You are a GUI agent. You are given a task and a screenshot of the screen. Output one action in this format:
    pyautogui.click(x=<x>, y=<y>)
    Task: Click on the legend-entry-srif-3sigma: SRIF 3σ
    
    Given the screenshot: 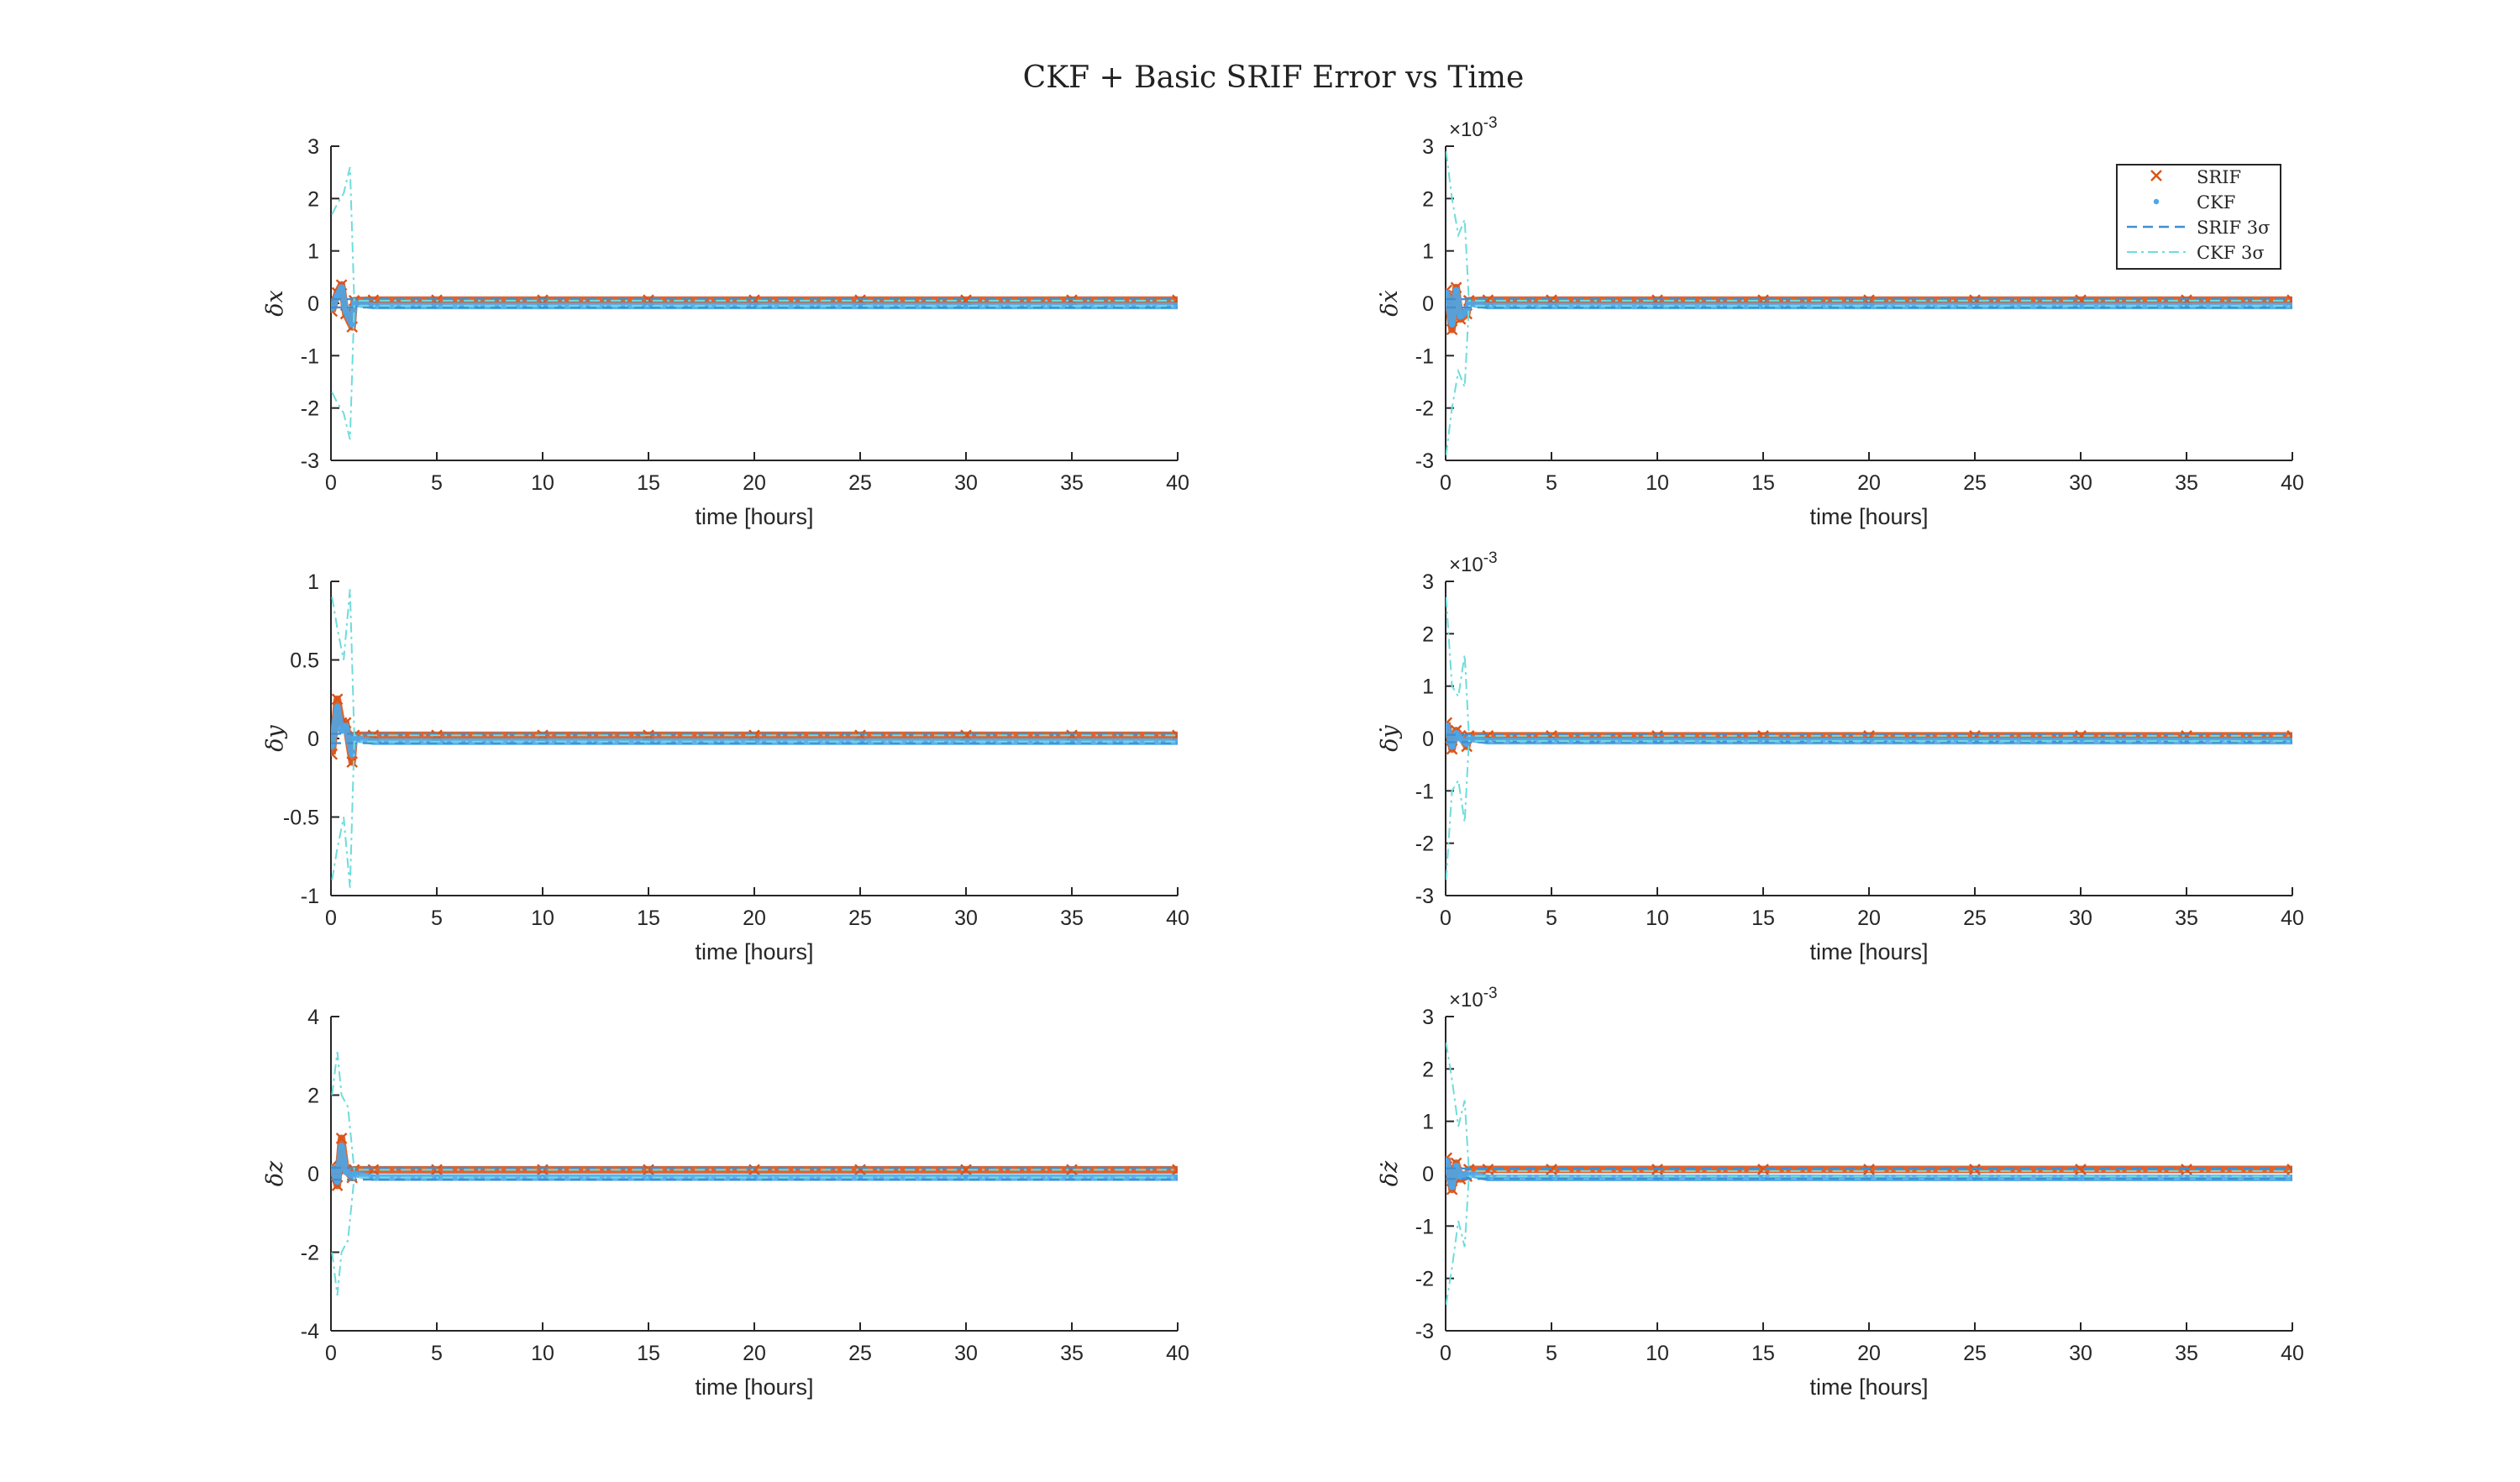 What is the action you would take?
    pyautogui.click(x=2198, y=228)
    